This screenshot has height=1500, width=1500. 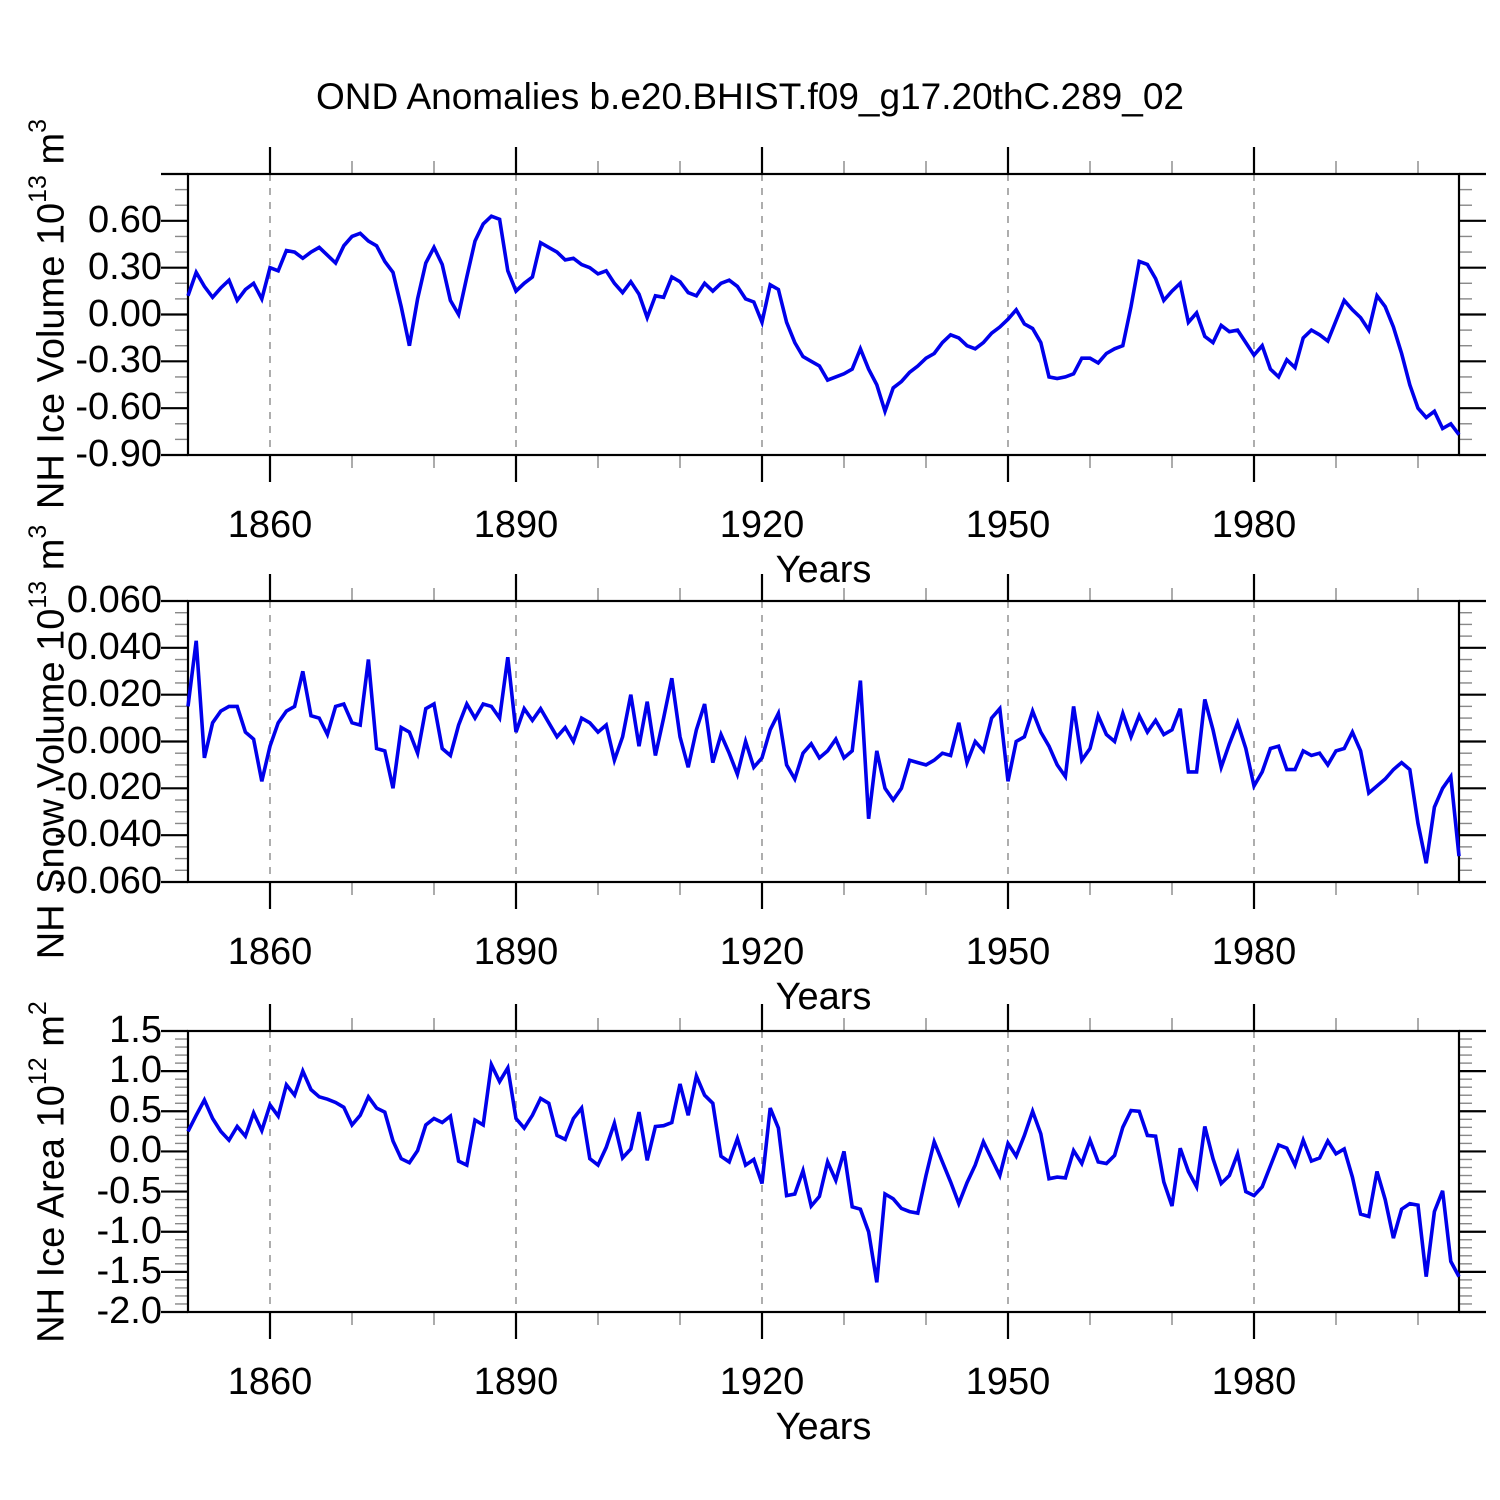 I want to click on y-tick-label: 0.5, so click(x=135, y=1110).